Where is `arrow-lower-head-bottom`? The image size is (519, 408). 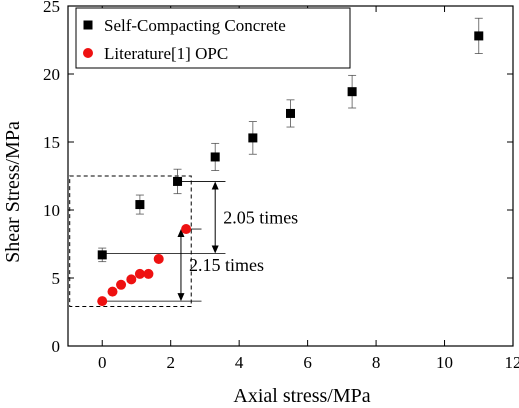
arrow-lower-head-bottom is located at coordinates (181, 297).